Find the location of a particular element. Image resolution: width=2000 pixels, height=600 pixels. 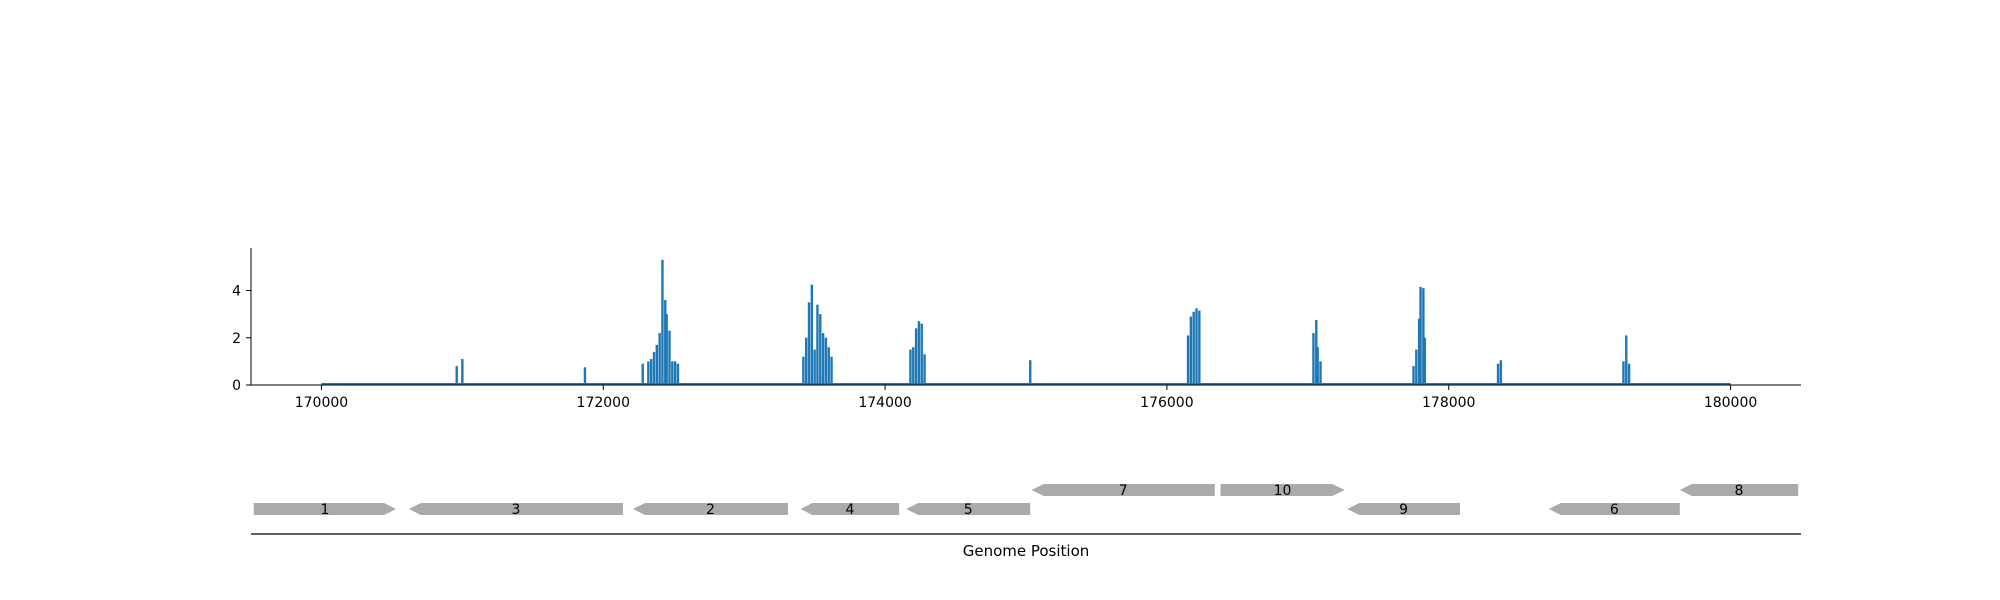

gene-label: 8 is located at coordinates (1739, 491).